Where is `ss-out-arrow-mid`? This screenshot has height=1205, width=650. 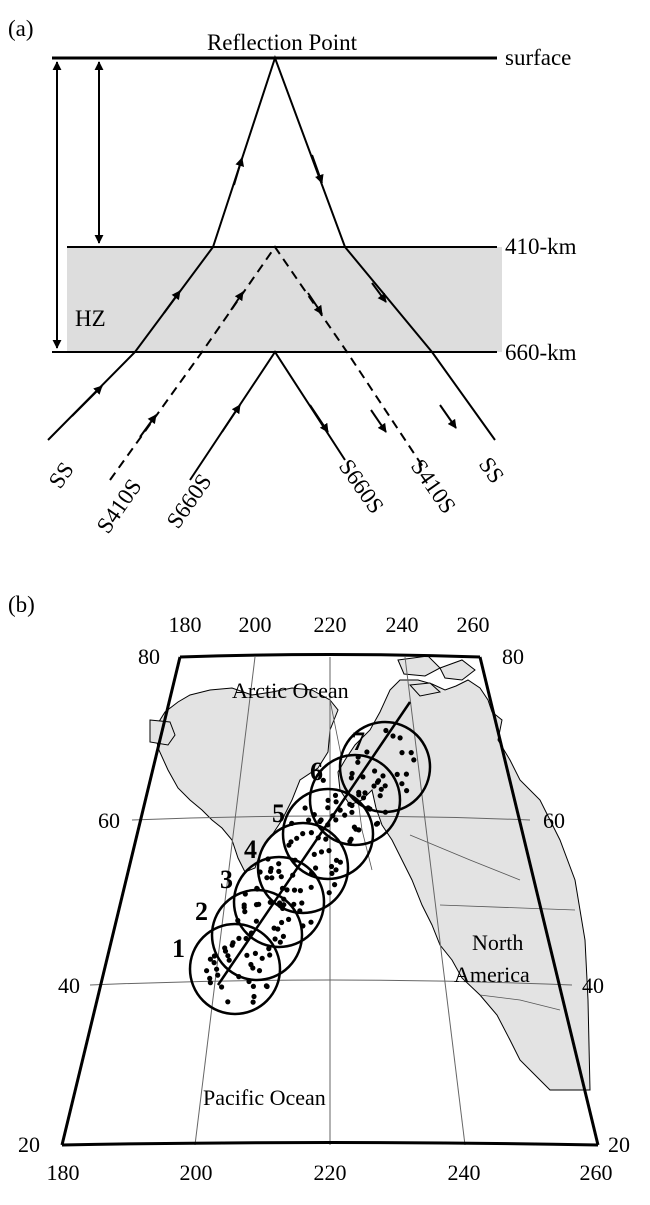
ss-out-arrow-mid is located at coordinates (379, 292).